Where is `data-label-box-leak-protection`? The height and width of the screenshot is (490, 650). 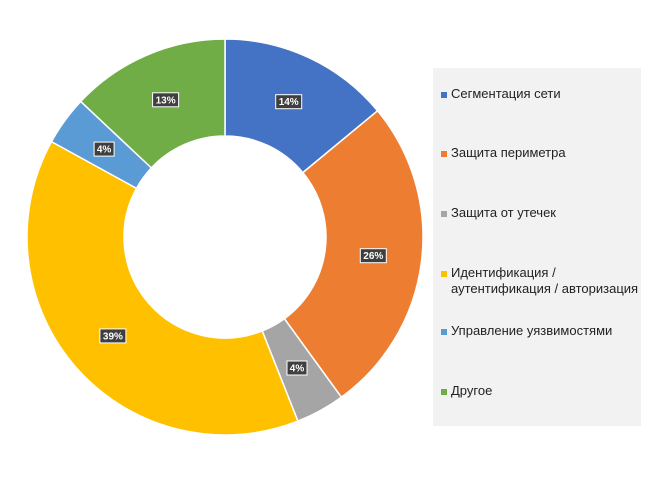 data-label-box-leak-protection is located at coordinates (297, 368).